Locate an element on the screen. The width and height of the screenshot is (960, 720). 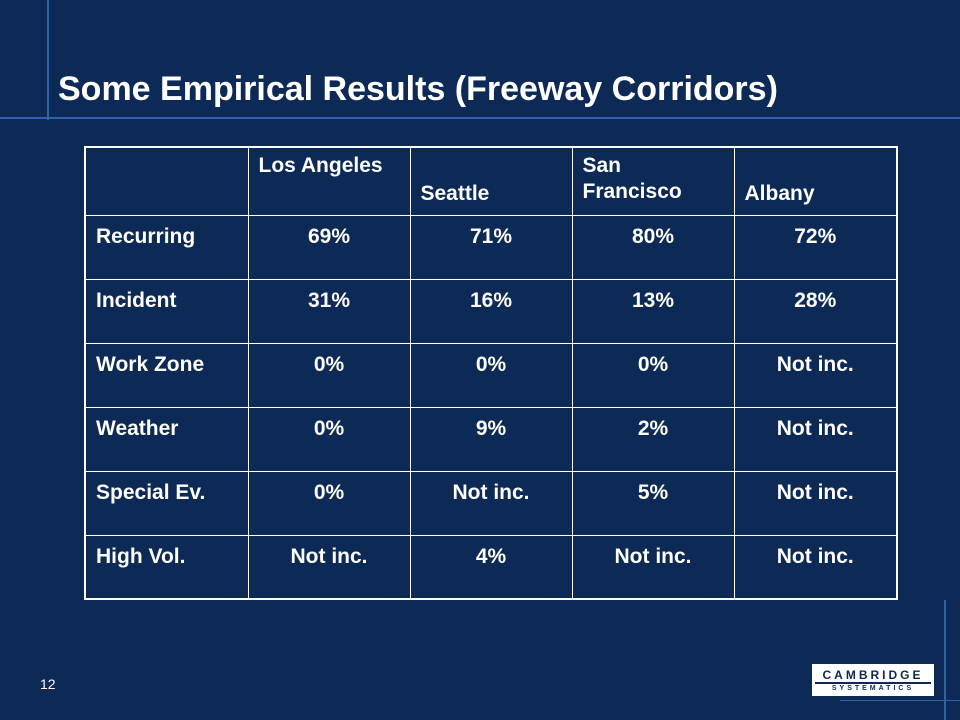
table-row: Weather 0% 9% 2% Not inc. is located at coordinates (491, 439).